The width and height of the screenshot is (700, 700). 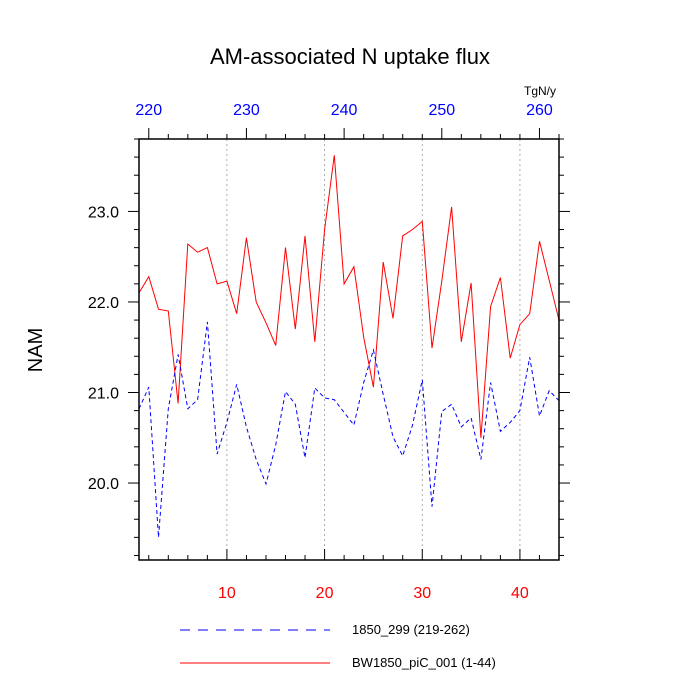 I want to click on top-tick-label-230: 230, so click(x=246, y=110).